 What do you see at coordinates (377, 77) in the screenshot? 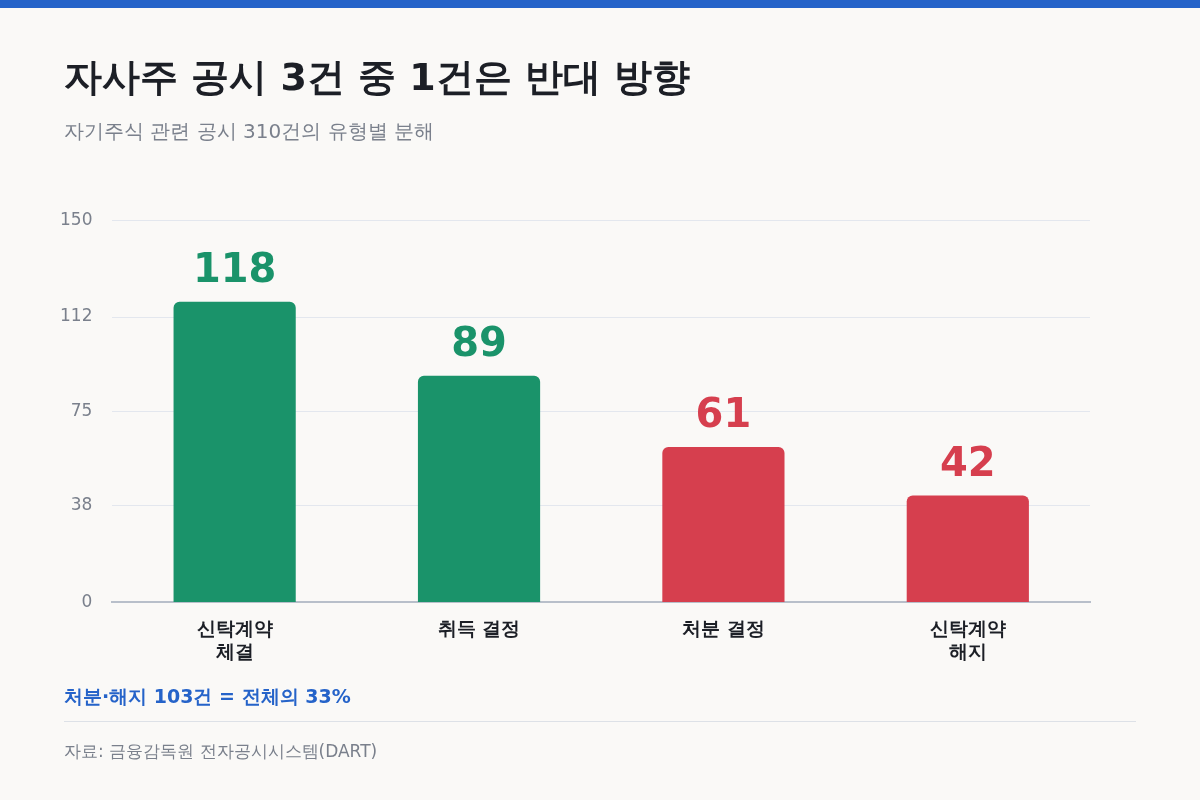
I see `chart-title: 자사주 공시 3건 중 1건은 반대 방향` at bounding box center [377, 77].